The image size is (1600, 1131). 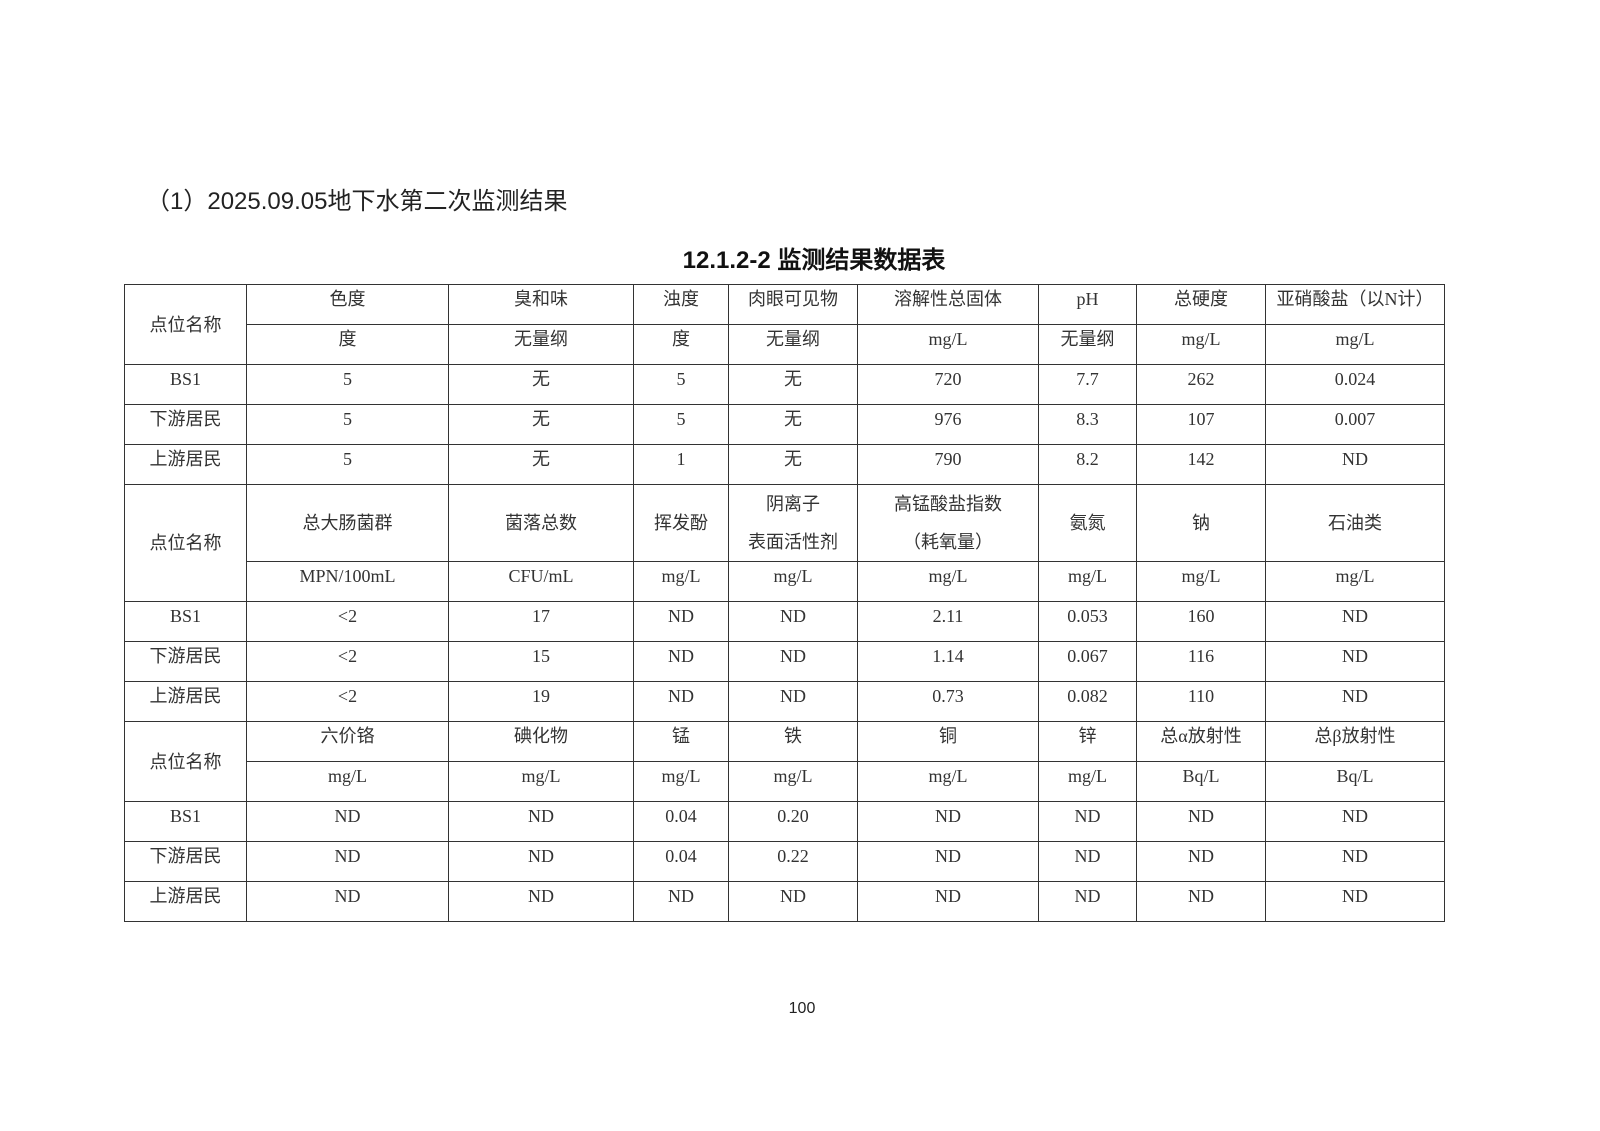 I want to click on param-header: 浊度, so click(x=681, y=304).